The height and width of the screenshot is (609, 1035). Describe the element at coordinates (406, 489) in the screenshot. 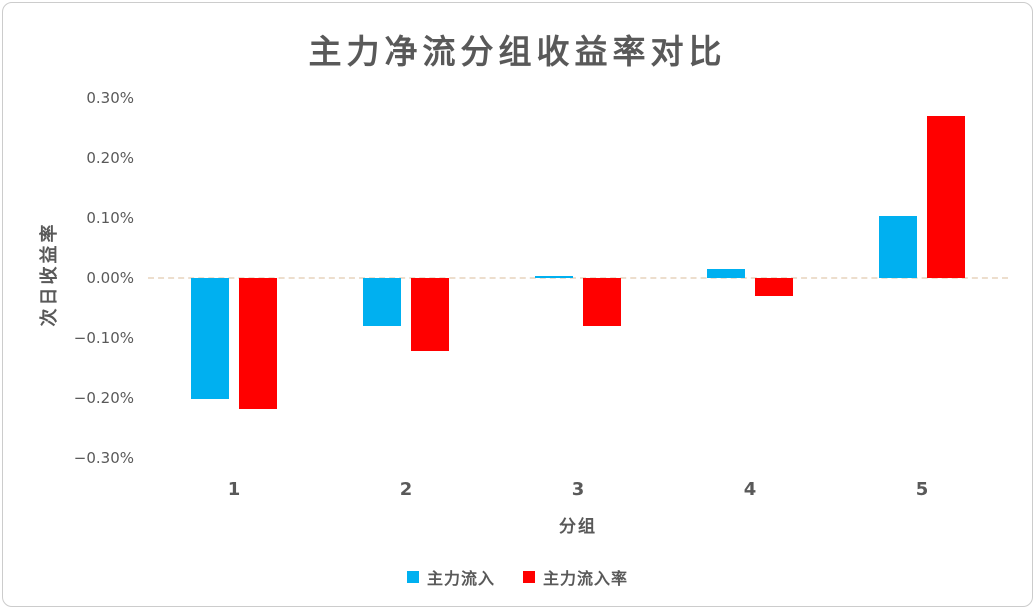

I see `x-tick-label: 2` at that location.